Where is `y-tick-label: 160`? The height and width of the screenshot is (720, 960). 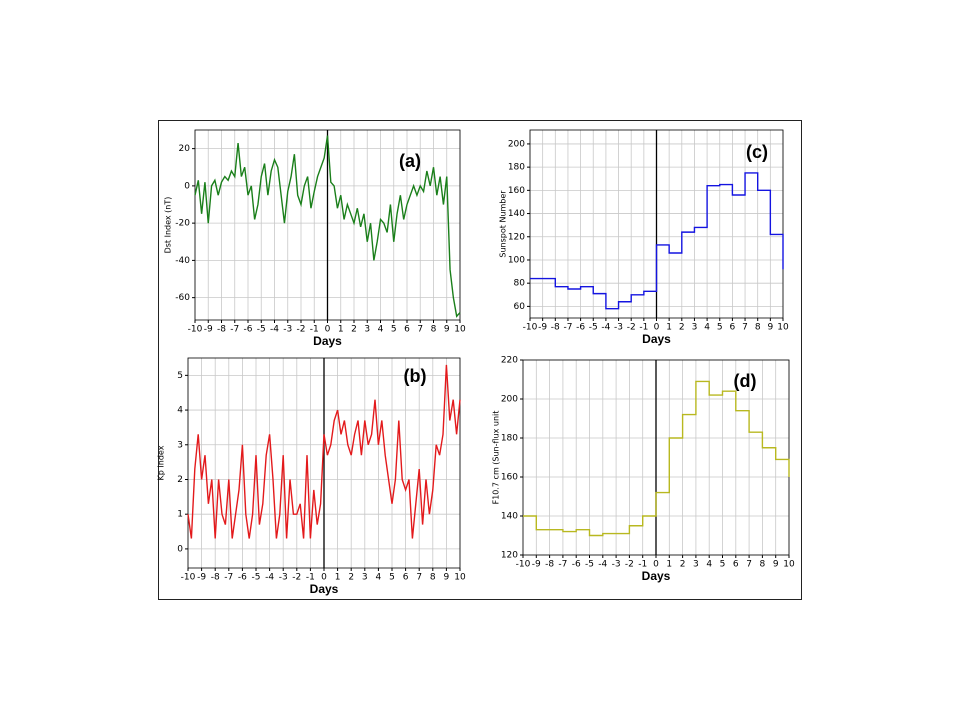 y-tick-label: 160 is located at coordinates (509, 478).